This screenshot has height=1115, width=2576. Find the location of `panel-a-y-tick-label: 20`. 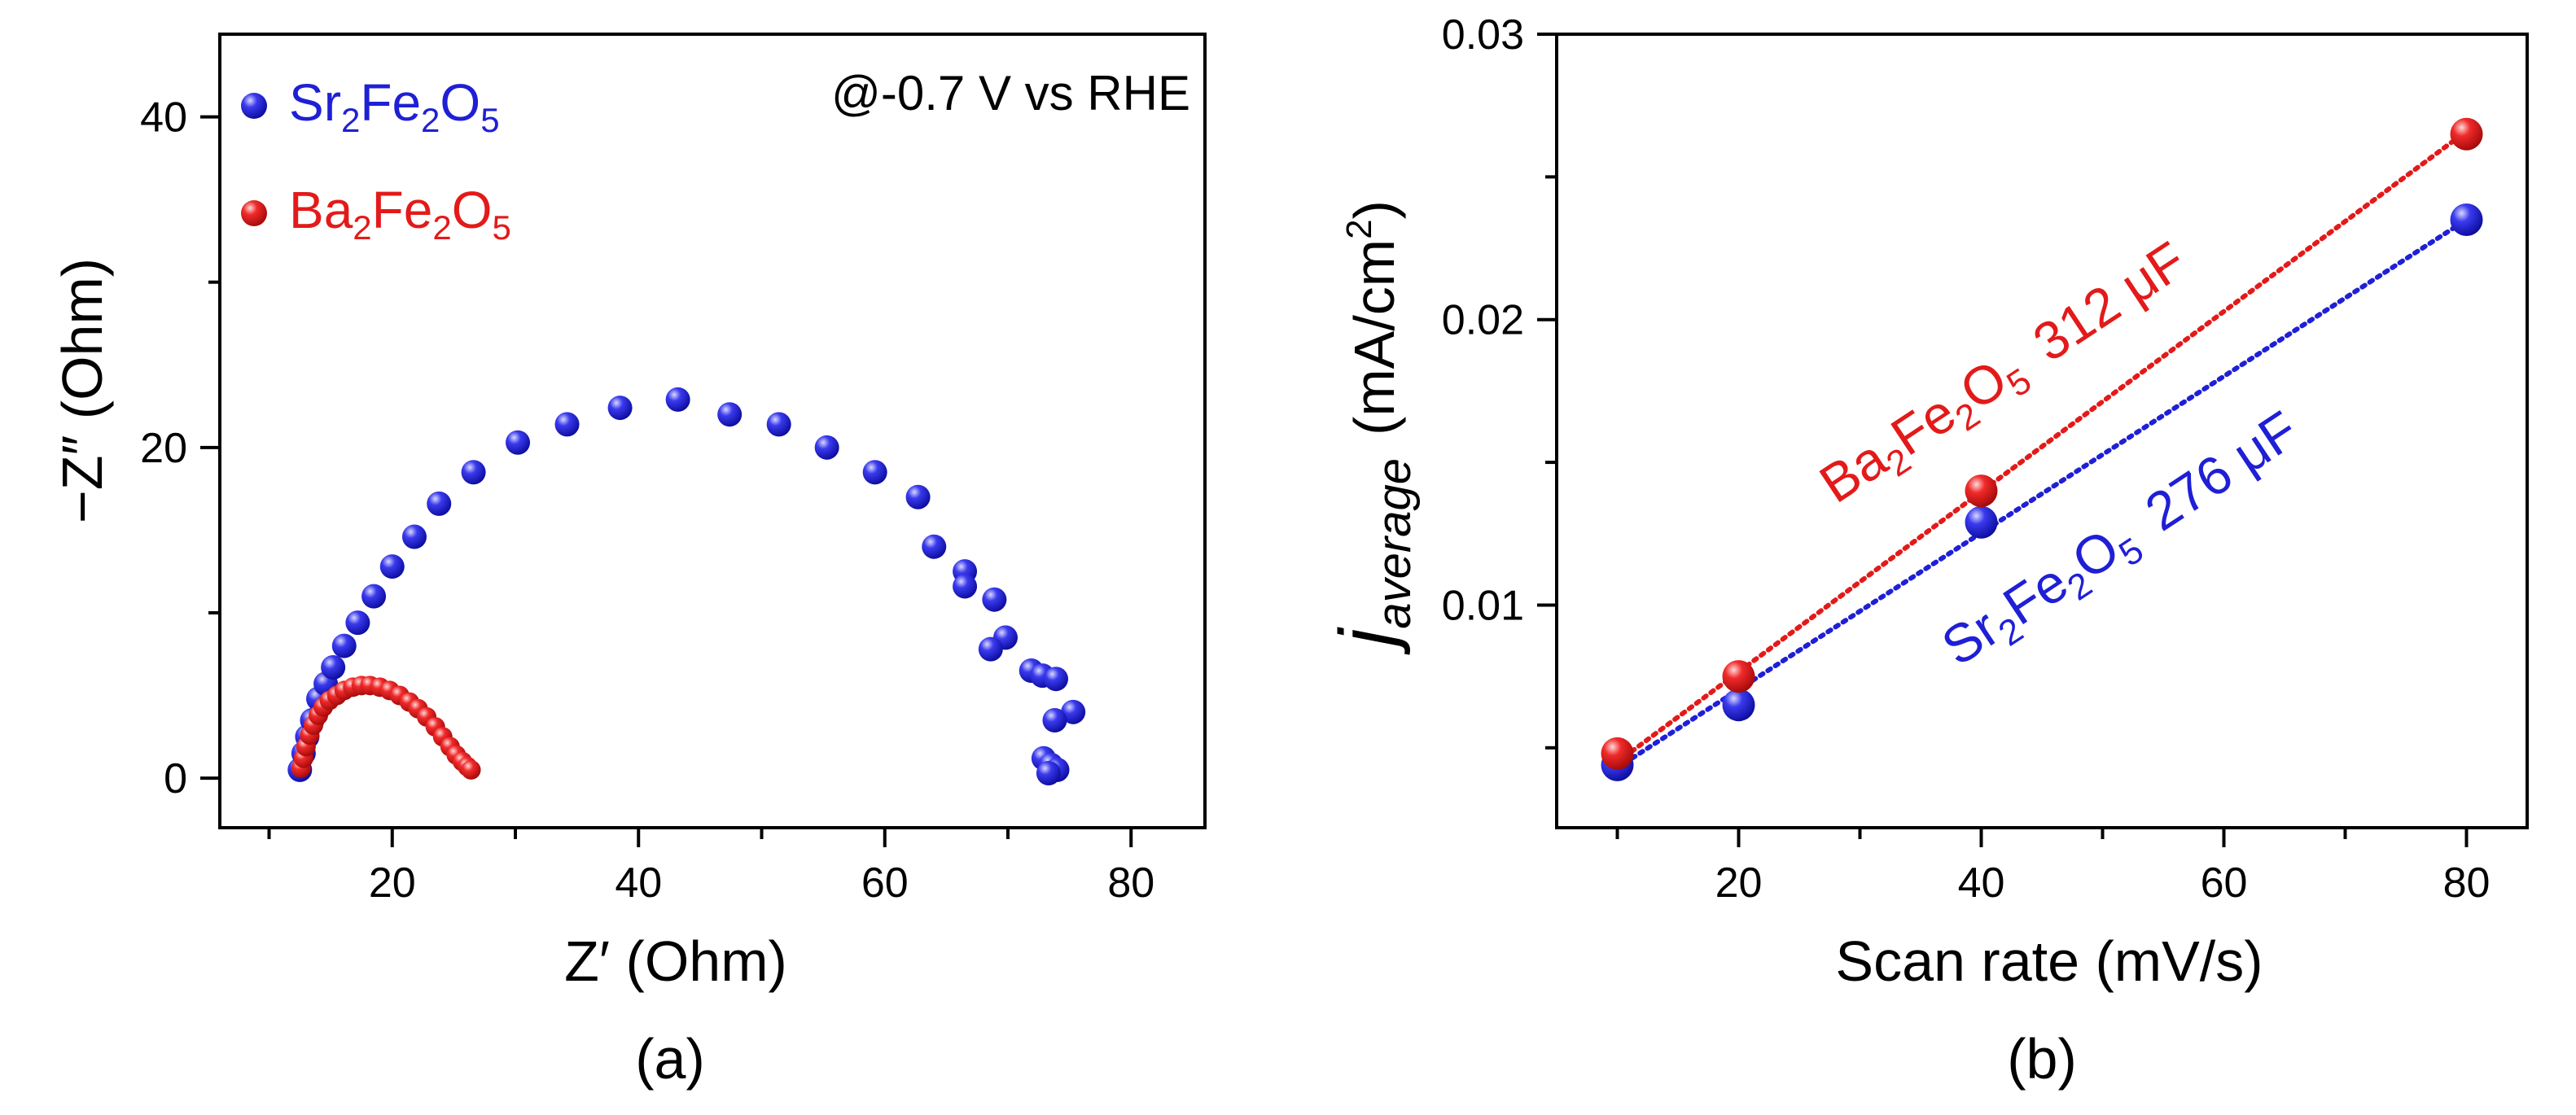

panel-a-y-tick-label: 20 is located at coordinates (163, 448).